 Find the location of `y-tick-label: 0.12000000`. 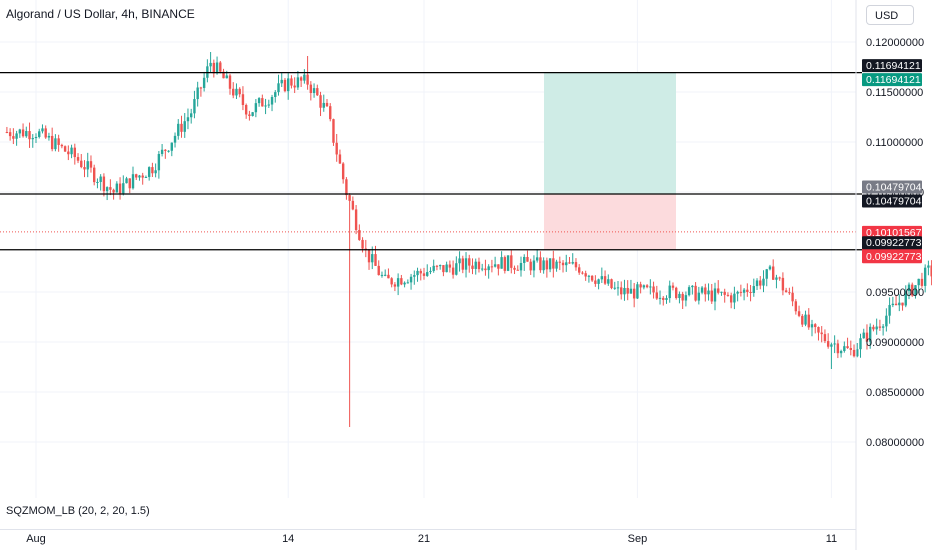

y-tick-label: 0.12000000 is located at coordinates (895, 43).